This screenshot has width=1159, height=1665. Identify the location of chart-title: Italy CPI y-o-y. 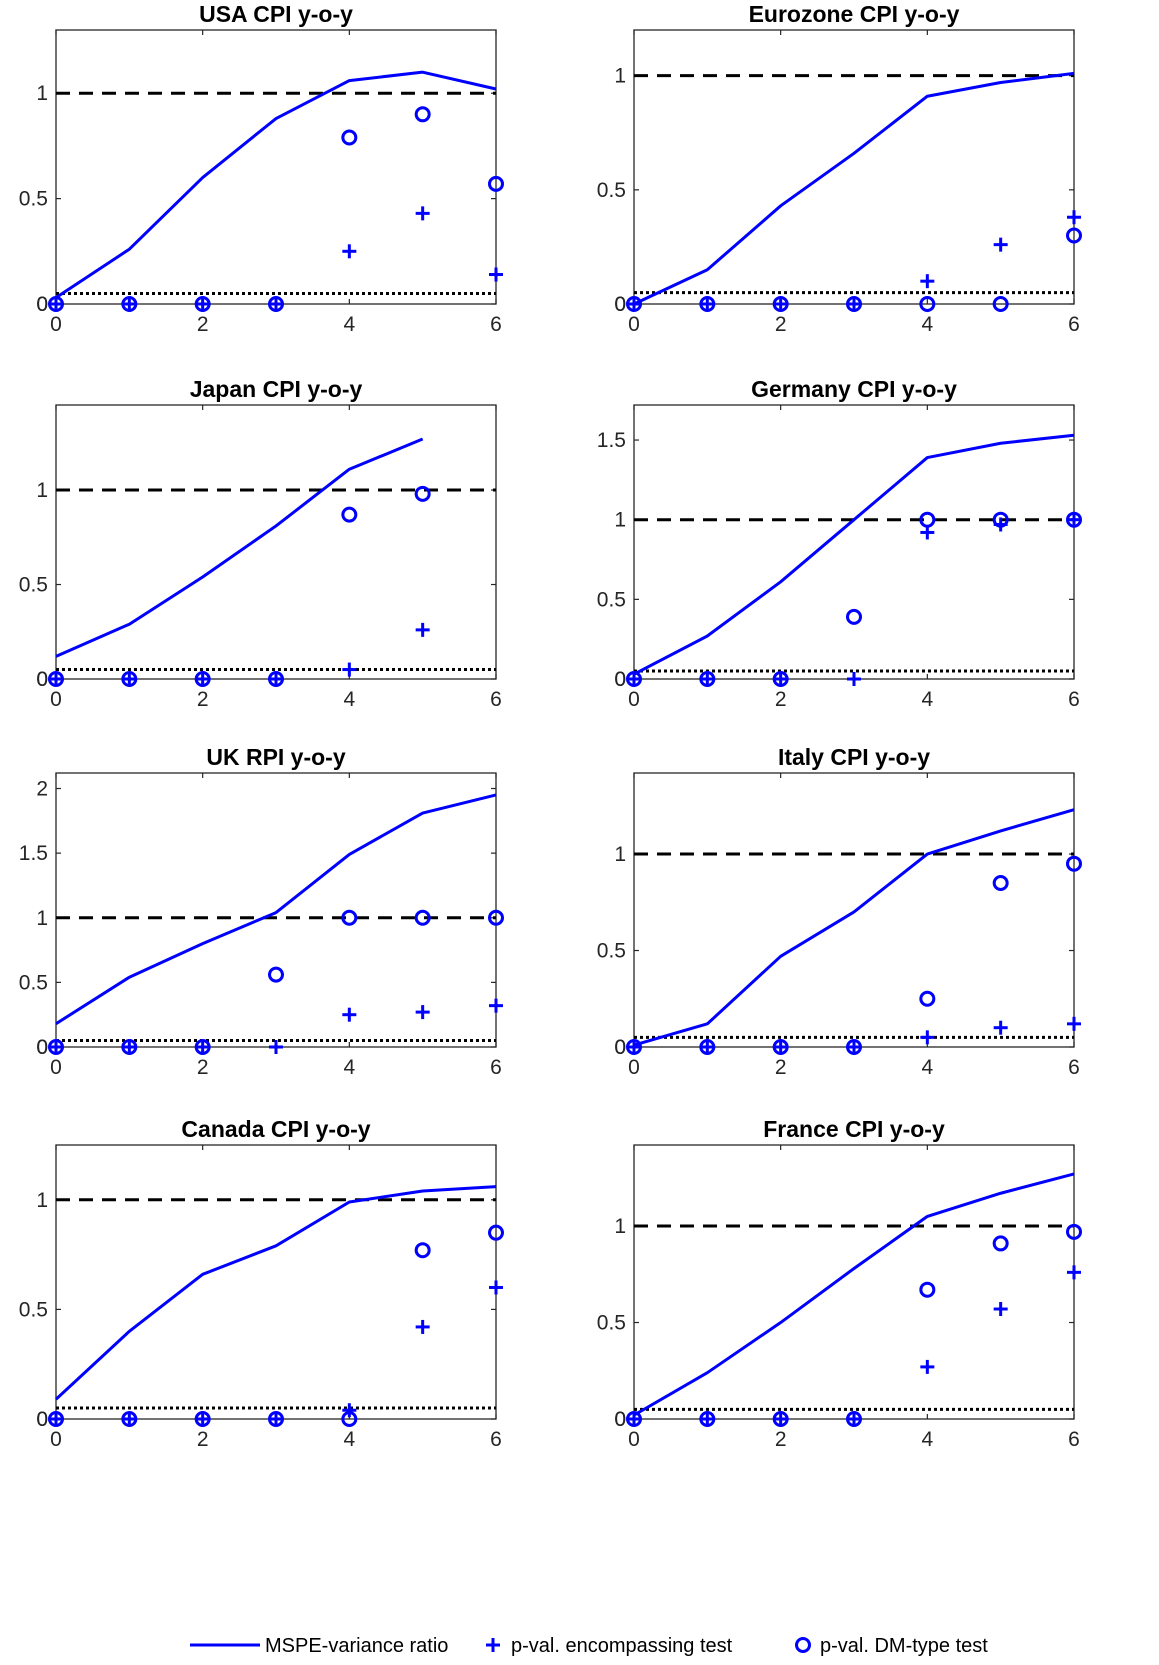
(854, 757).